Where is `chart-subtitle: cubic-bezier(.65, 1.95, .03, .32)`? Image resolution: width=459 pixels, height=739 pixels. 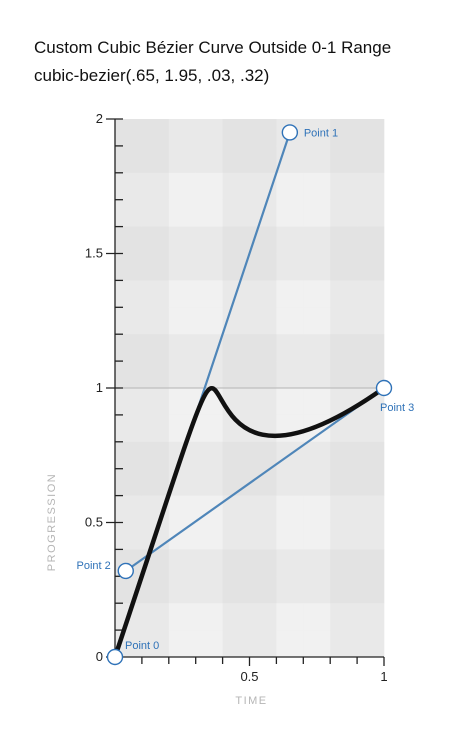
chart-subtitle: cubic-bezier(.65, 1.95, .03, .32) is located at coordinates (152, 75).